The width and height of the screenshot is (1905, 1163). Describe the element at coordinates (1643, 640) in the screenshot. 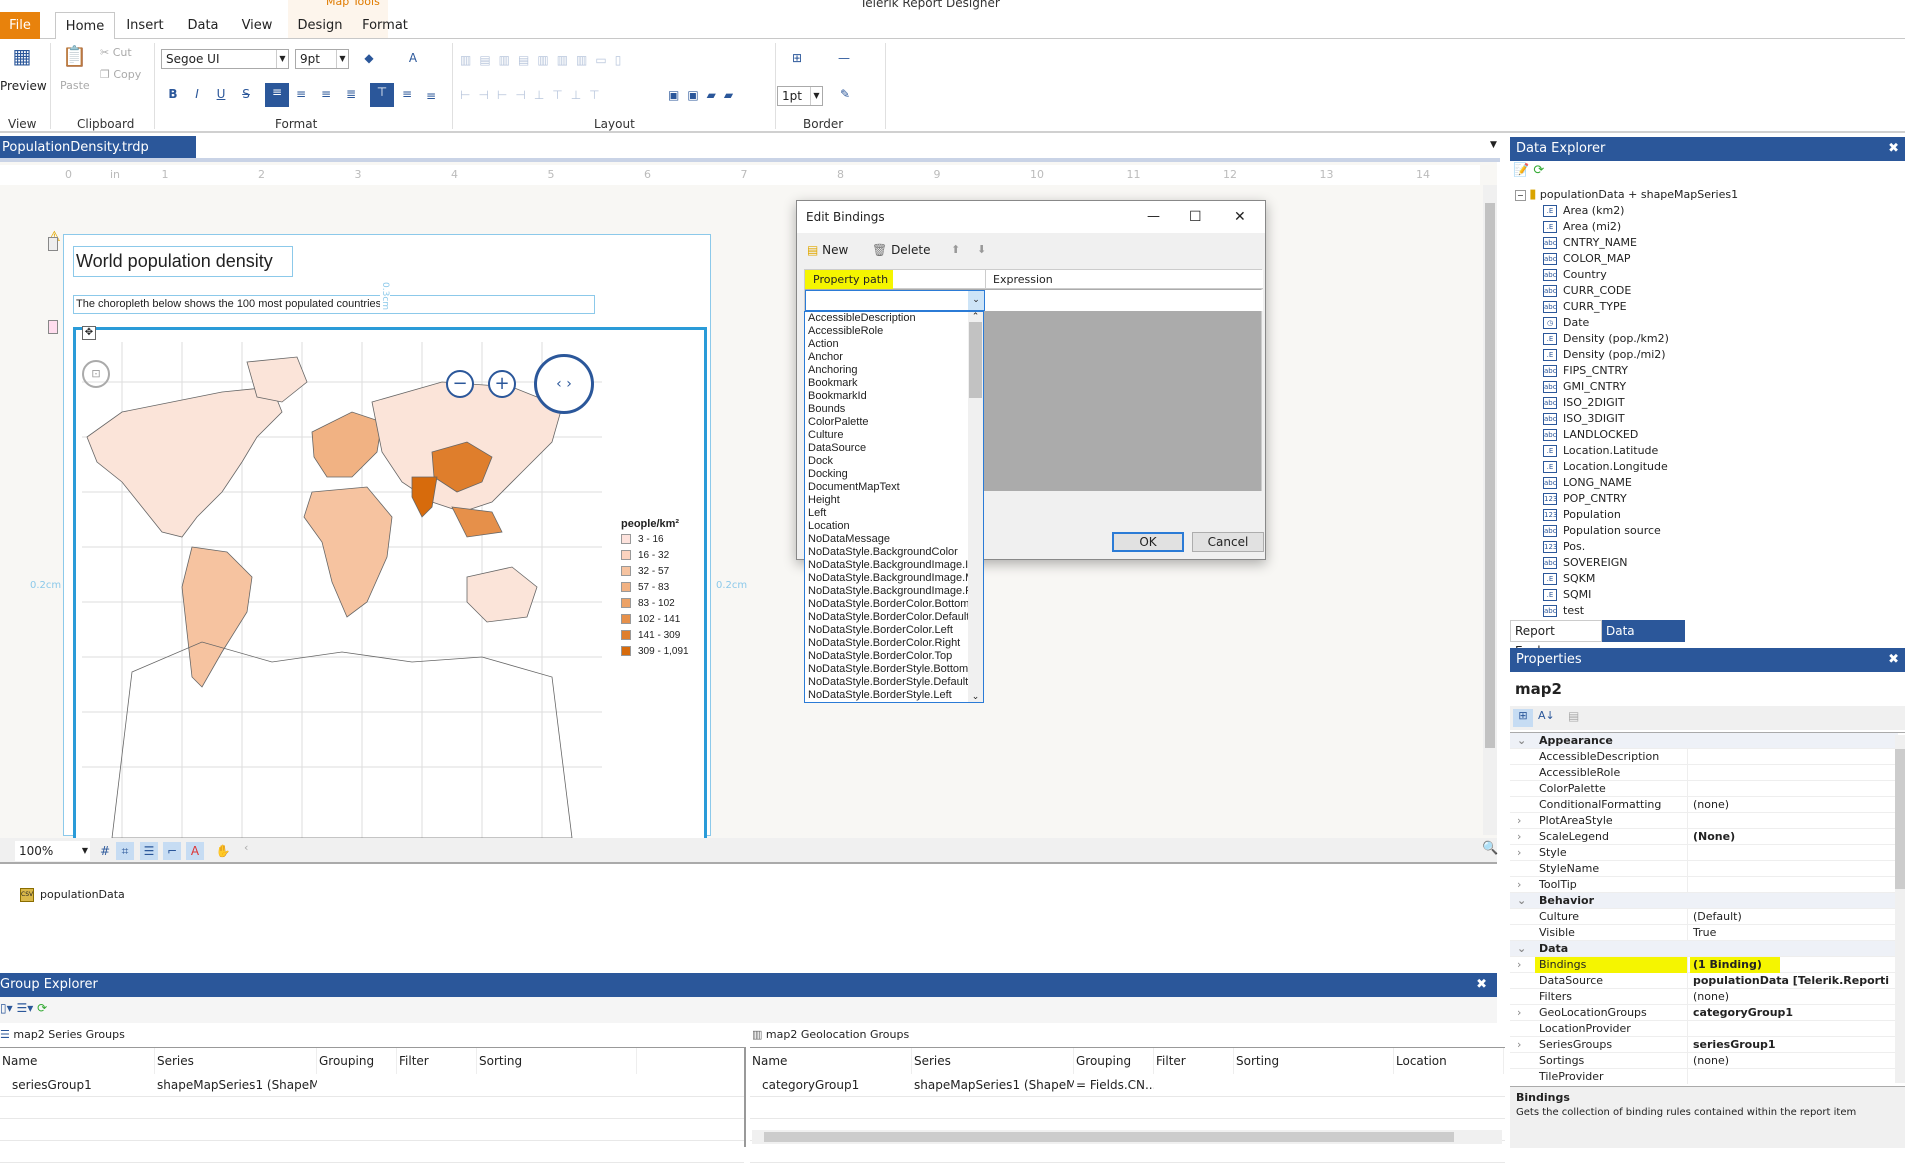

I see `tab-data-explorer: Data Explorer` at that location.